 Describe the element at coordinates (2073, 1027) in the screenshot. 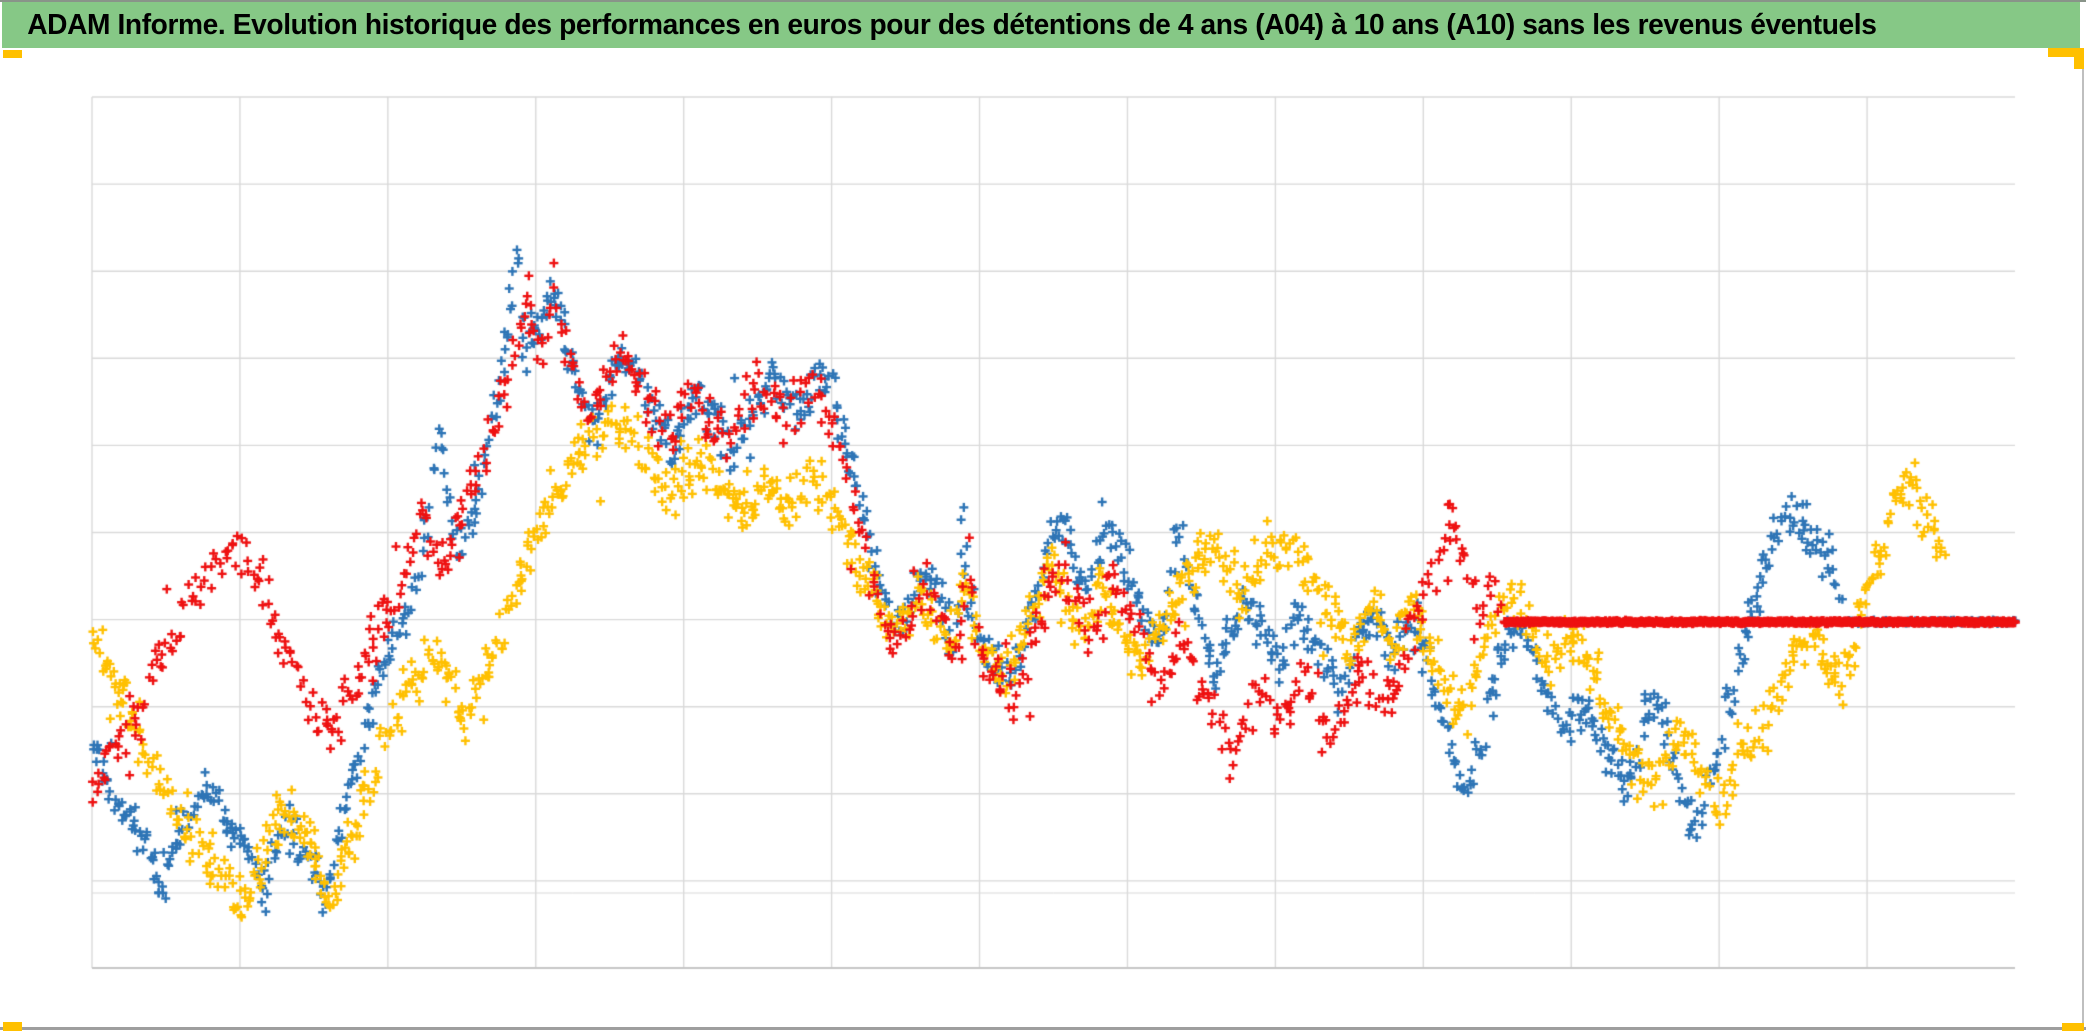

I see `yellow-accent-bottom-right` at that location.